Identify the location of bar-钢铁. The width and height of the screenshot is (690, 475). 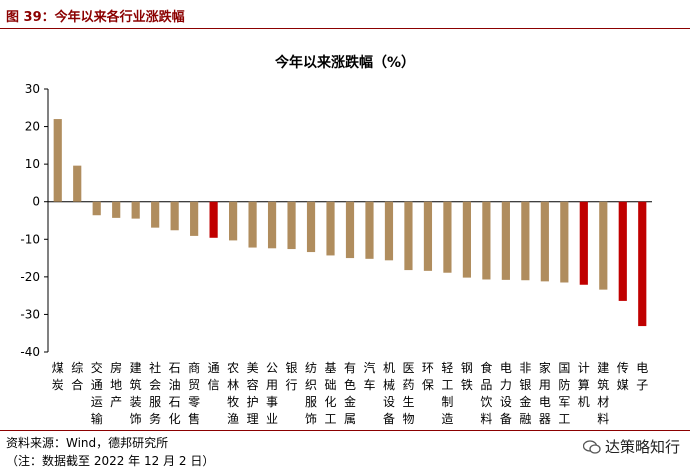
(466, 239).